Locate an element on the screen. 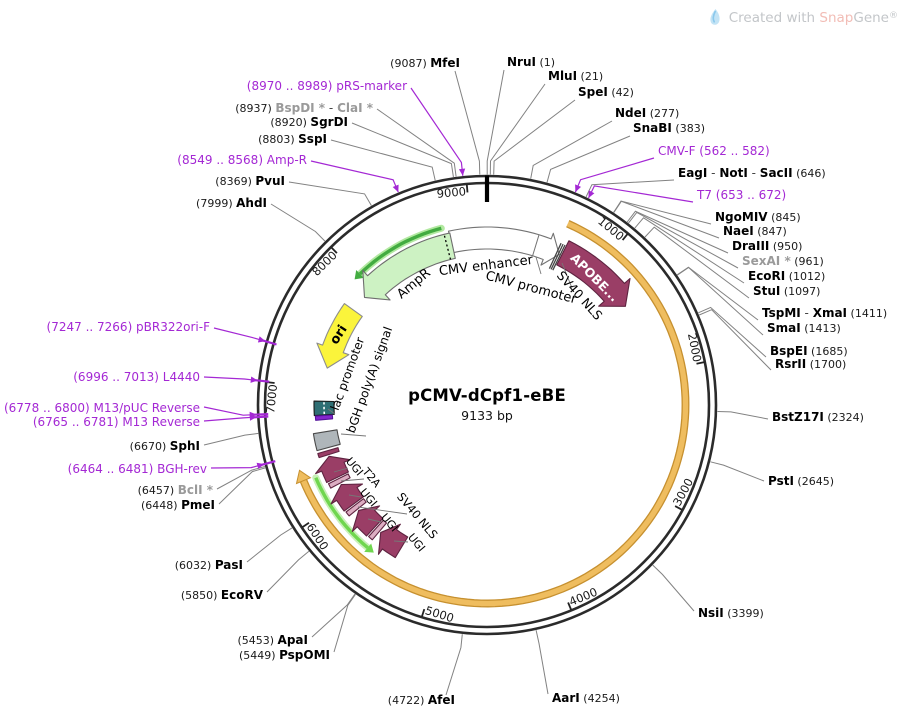 The image size is (903, 710). leader-sgrdi is located at coordinates (402, 150).